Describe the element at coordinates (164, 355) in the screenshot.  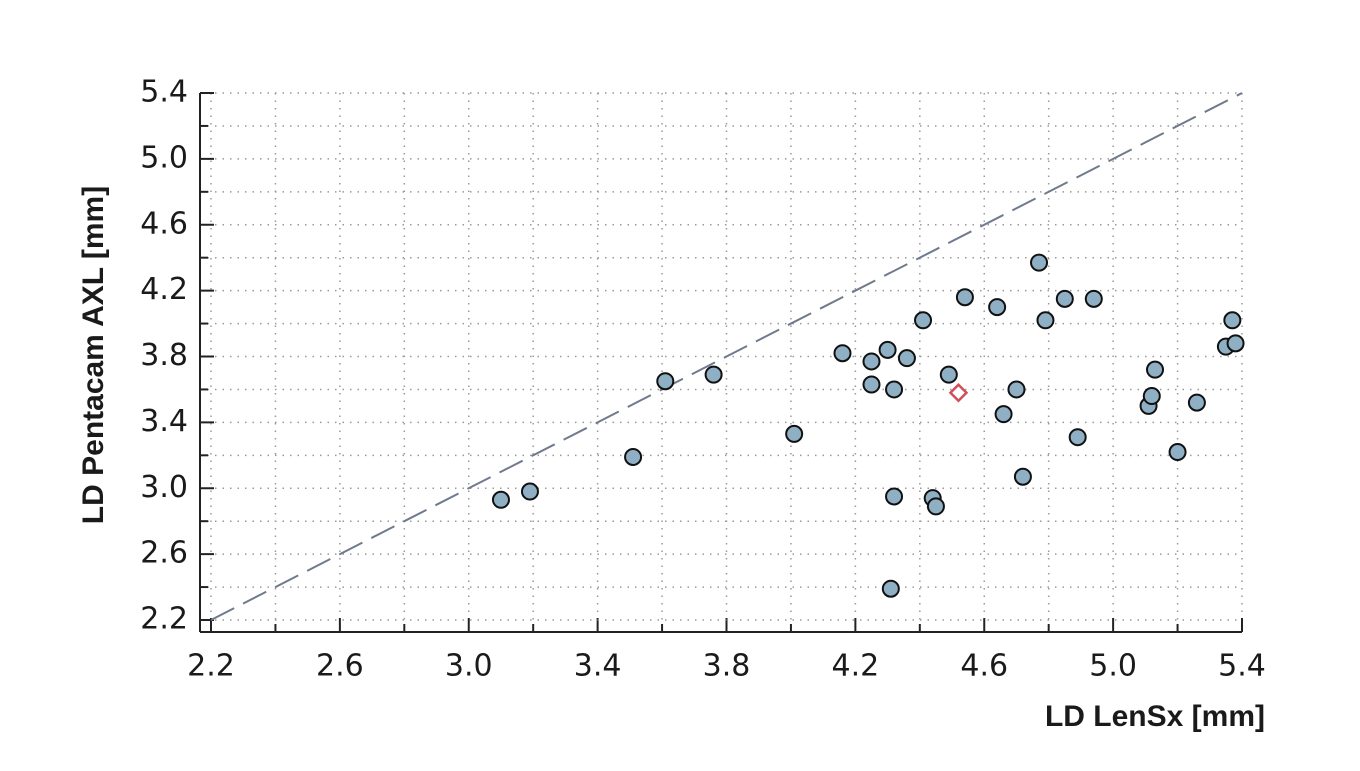
I see `y-tick-label: 3.8` at that location.